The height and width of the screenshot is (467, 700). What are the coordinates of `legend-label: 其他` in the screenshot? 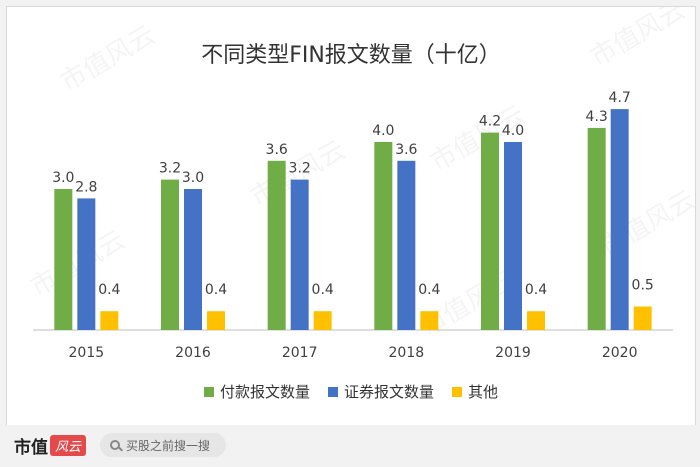 It's located at (483, 392).